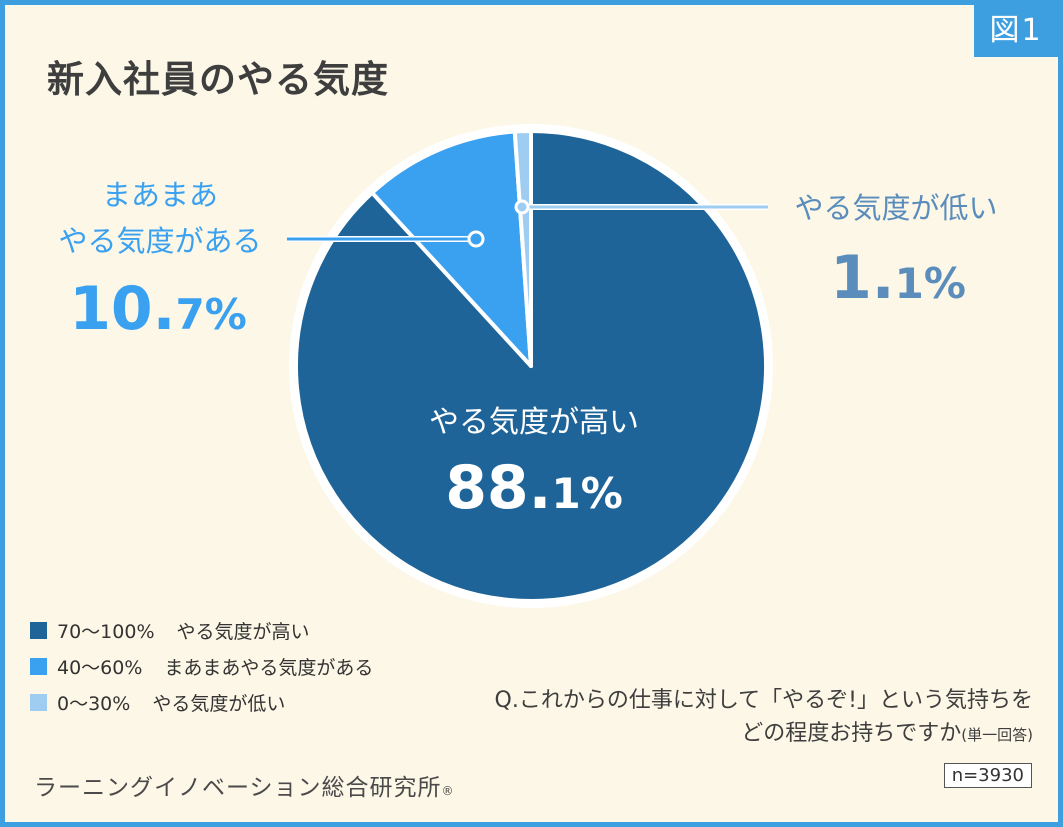 Image resolution: width=1063 pixels, height=827 pixels. Describe the element at coordinates (38, 666) in the screenshot. I see `legend-swatch-medium` at that location.